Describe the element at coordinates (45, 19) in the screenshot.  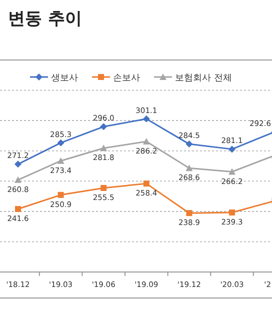
I see `chart-title: 변동 추이` at that location.